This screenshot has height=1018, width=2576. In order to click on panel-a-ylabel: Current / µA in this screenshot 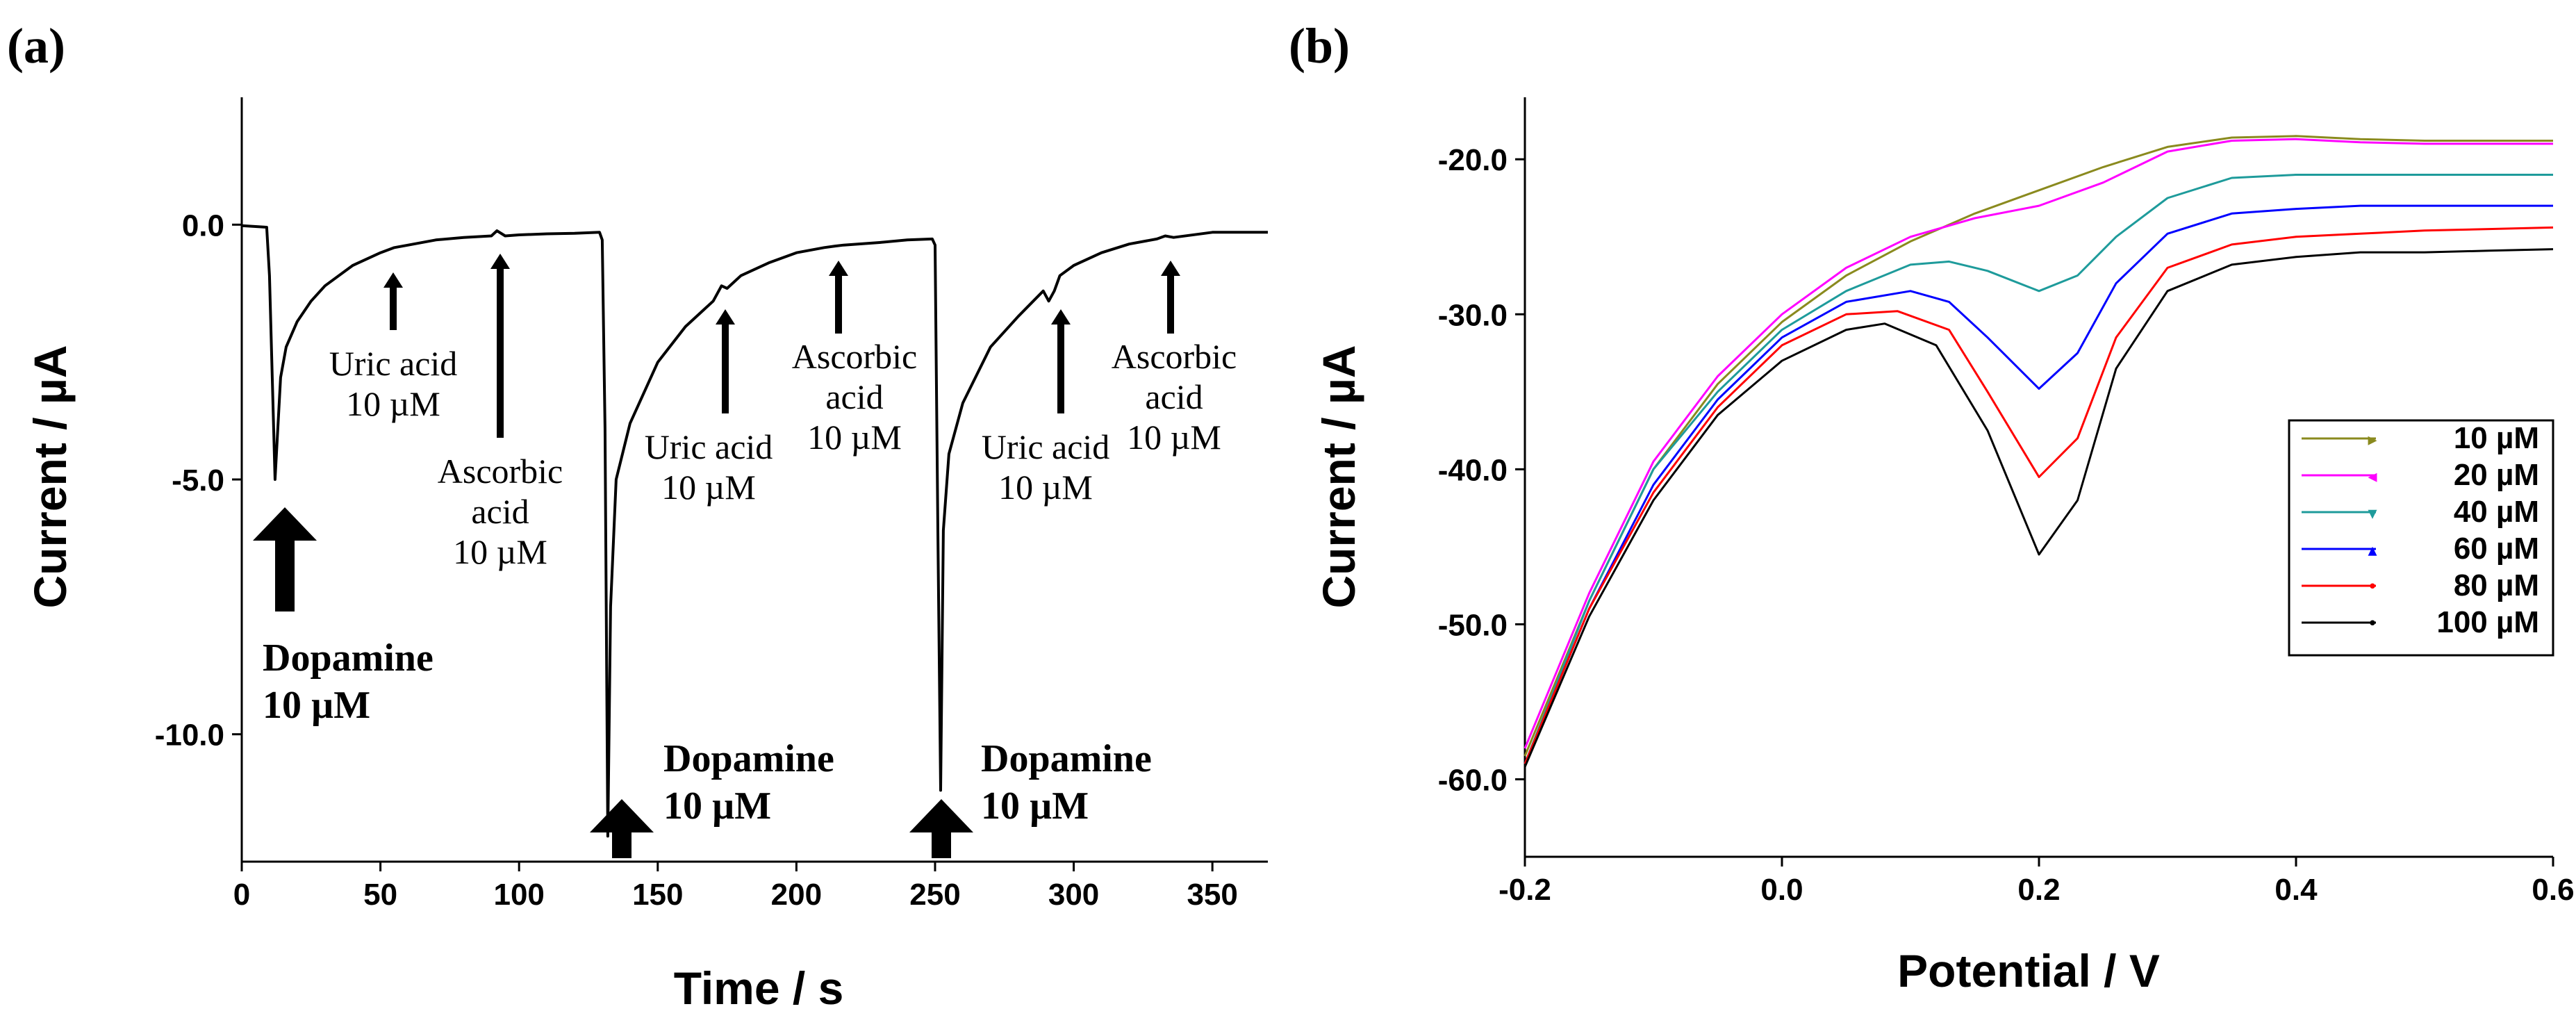, I will do `click(50, 476)`.